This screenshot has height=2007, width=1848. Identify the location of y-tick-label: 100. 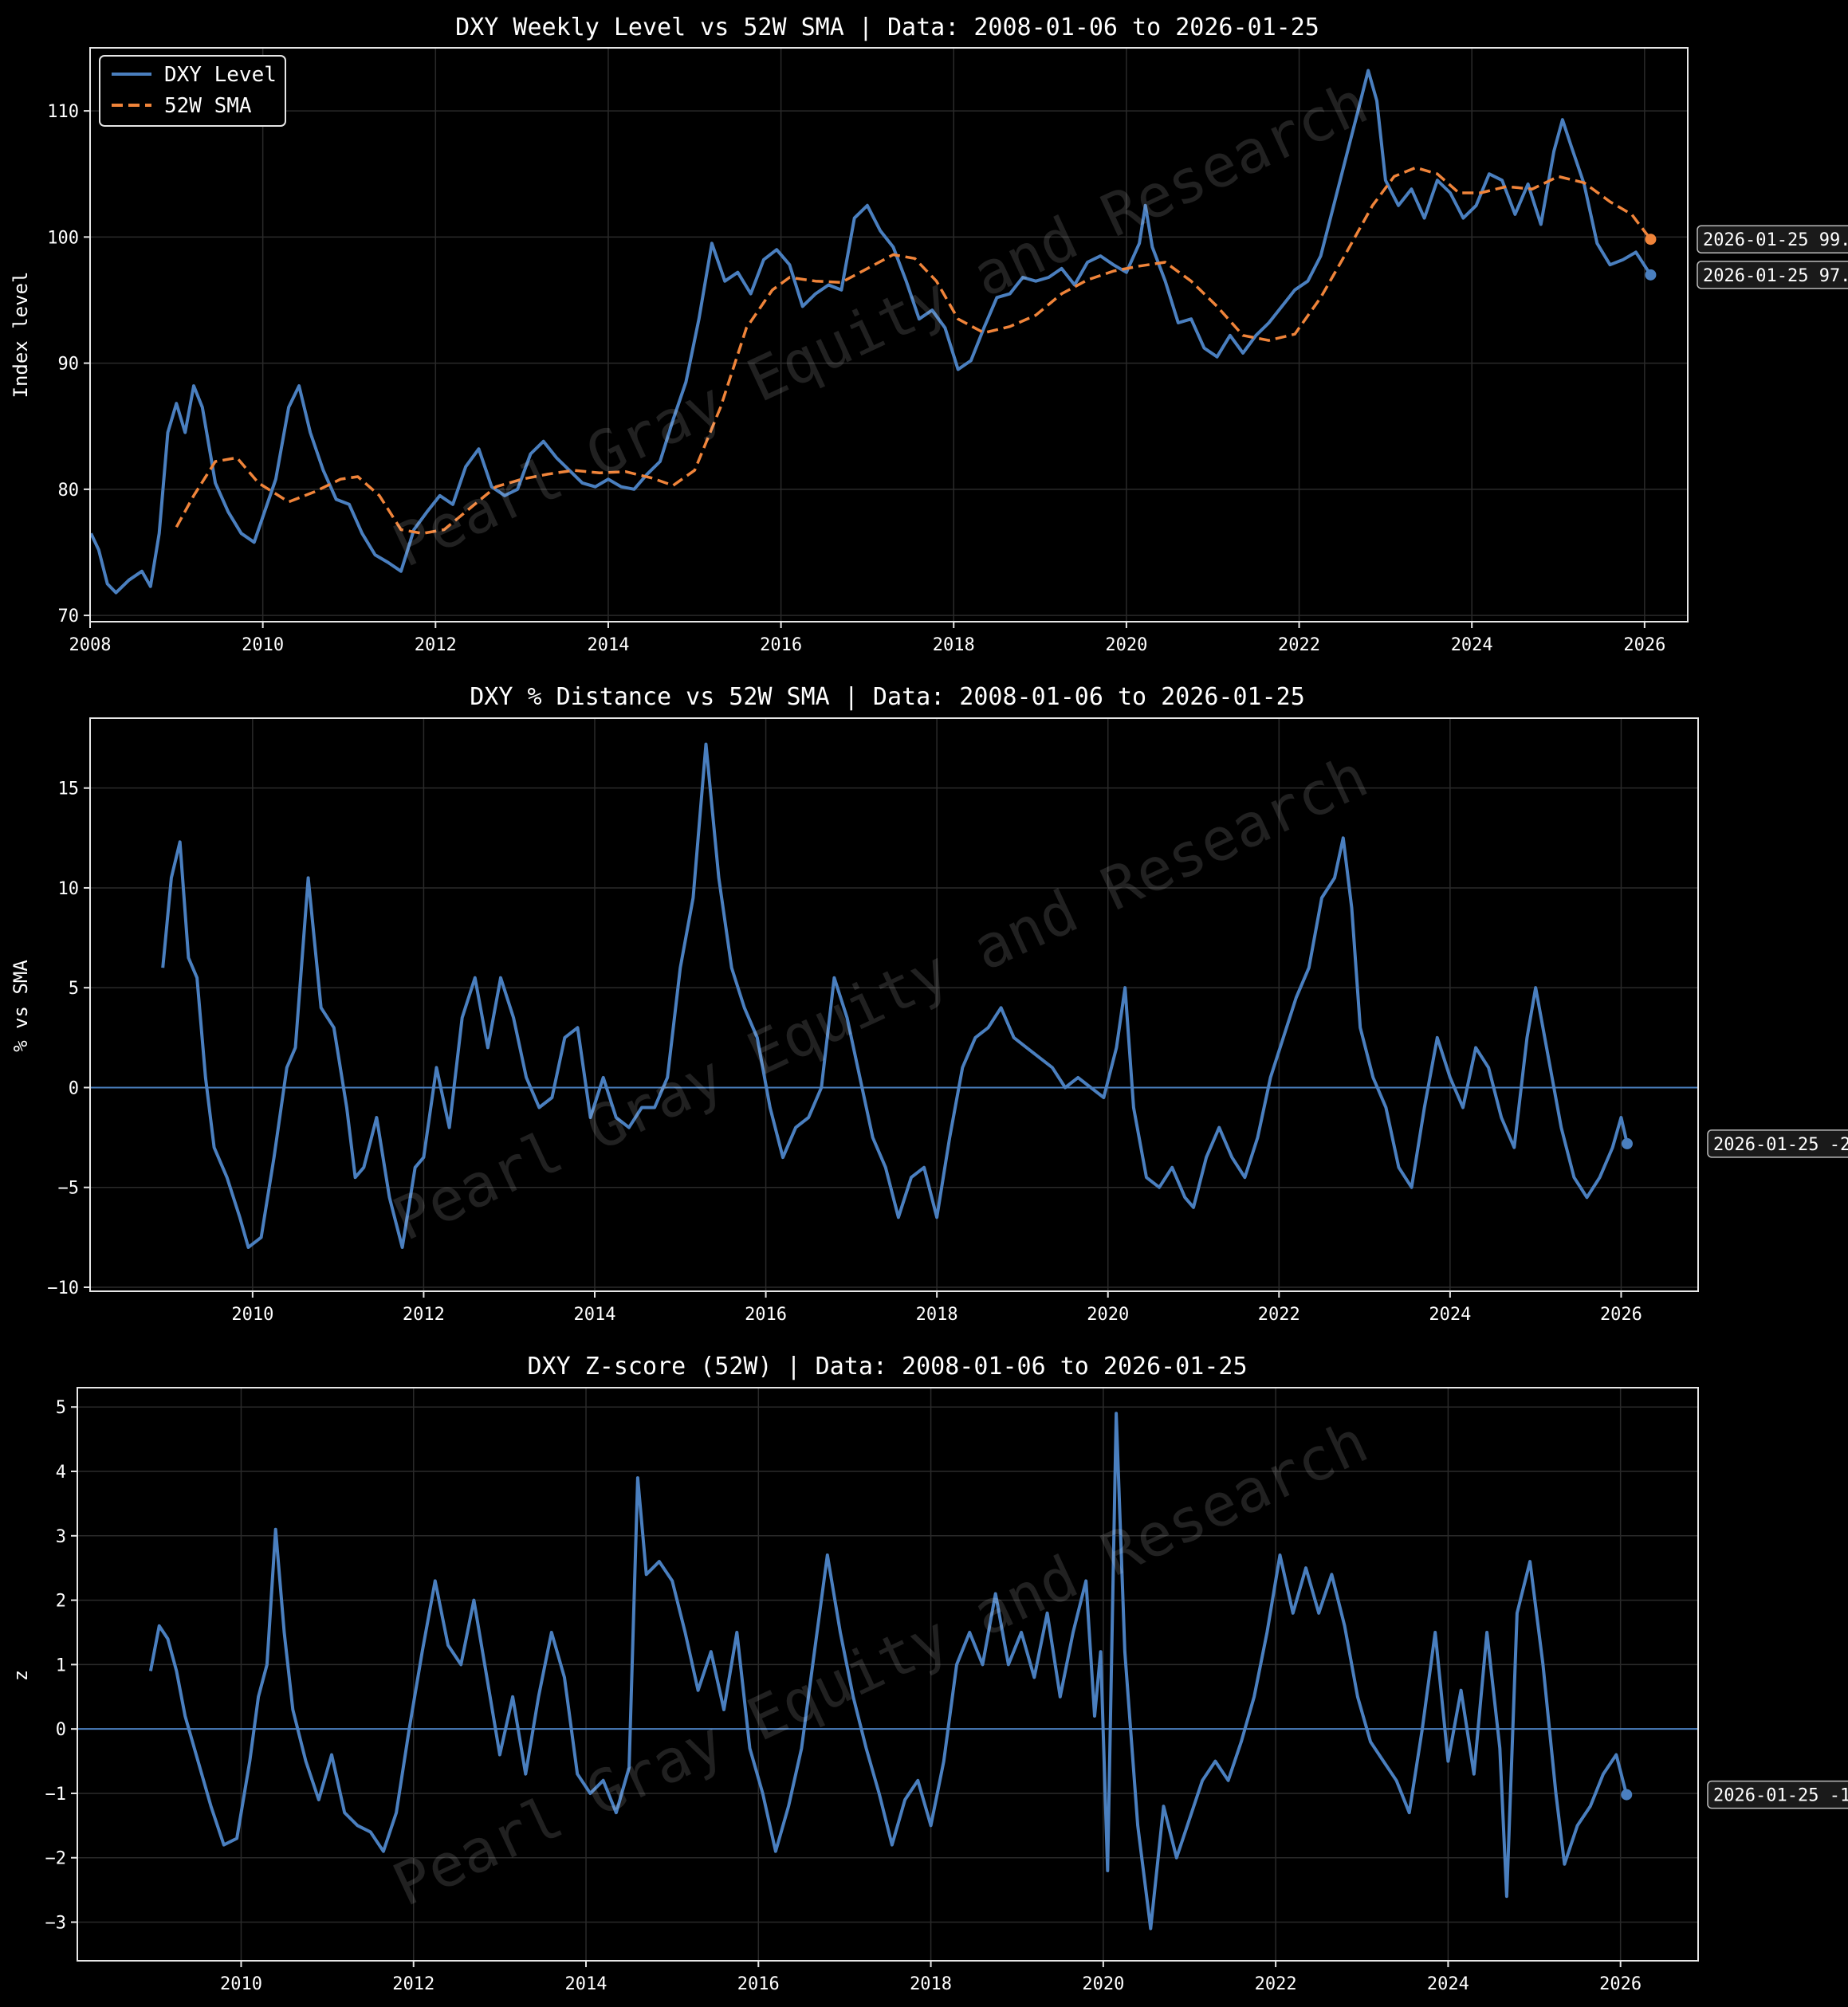
(63, 238).